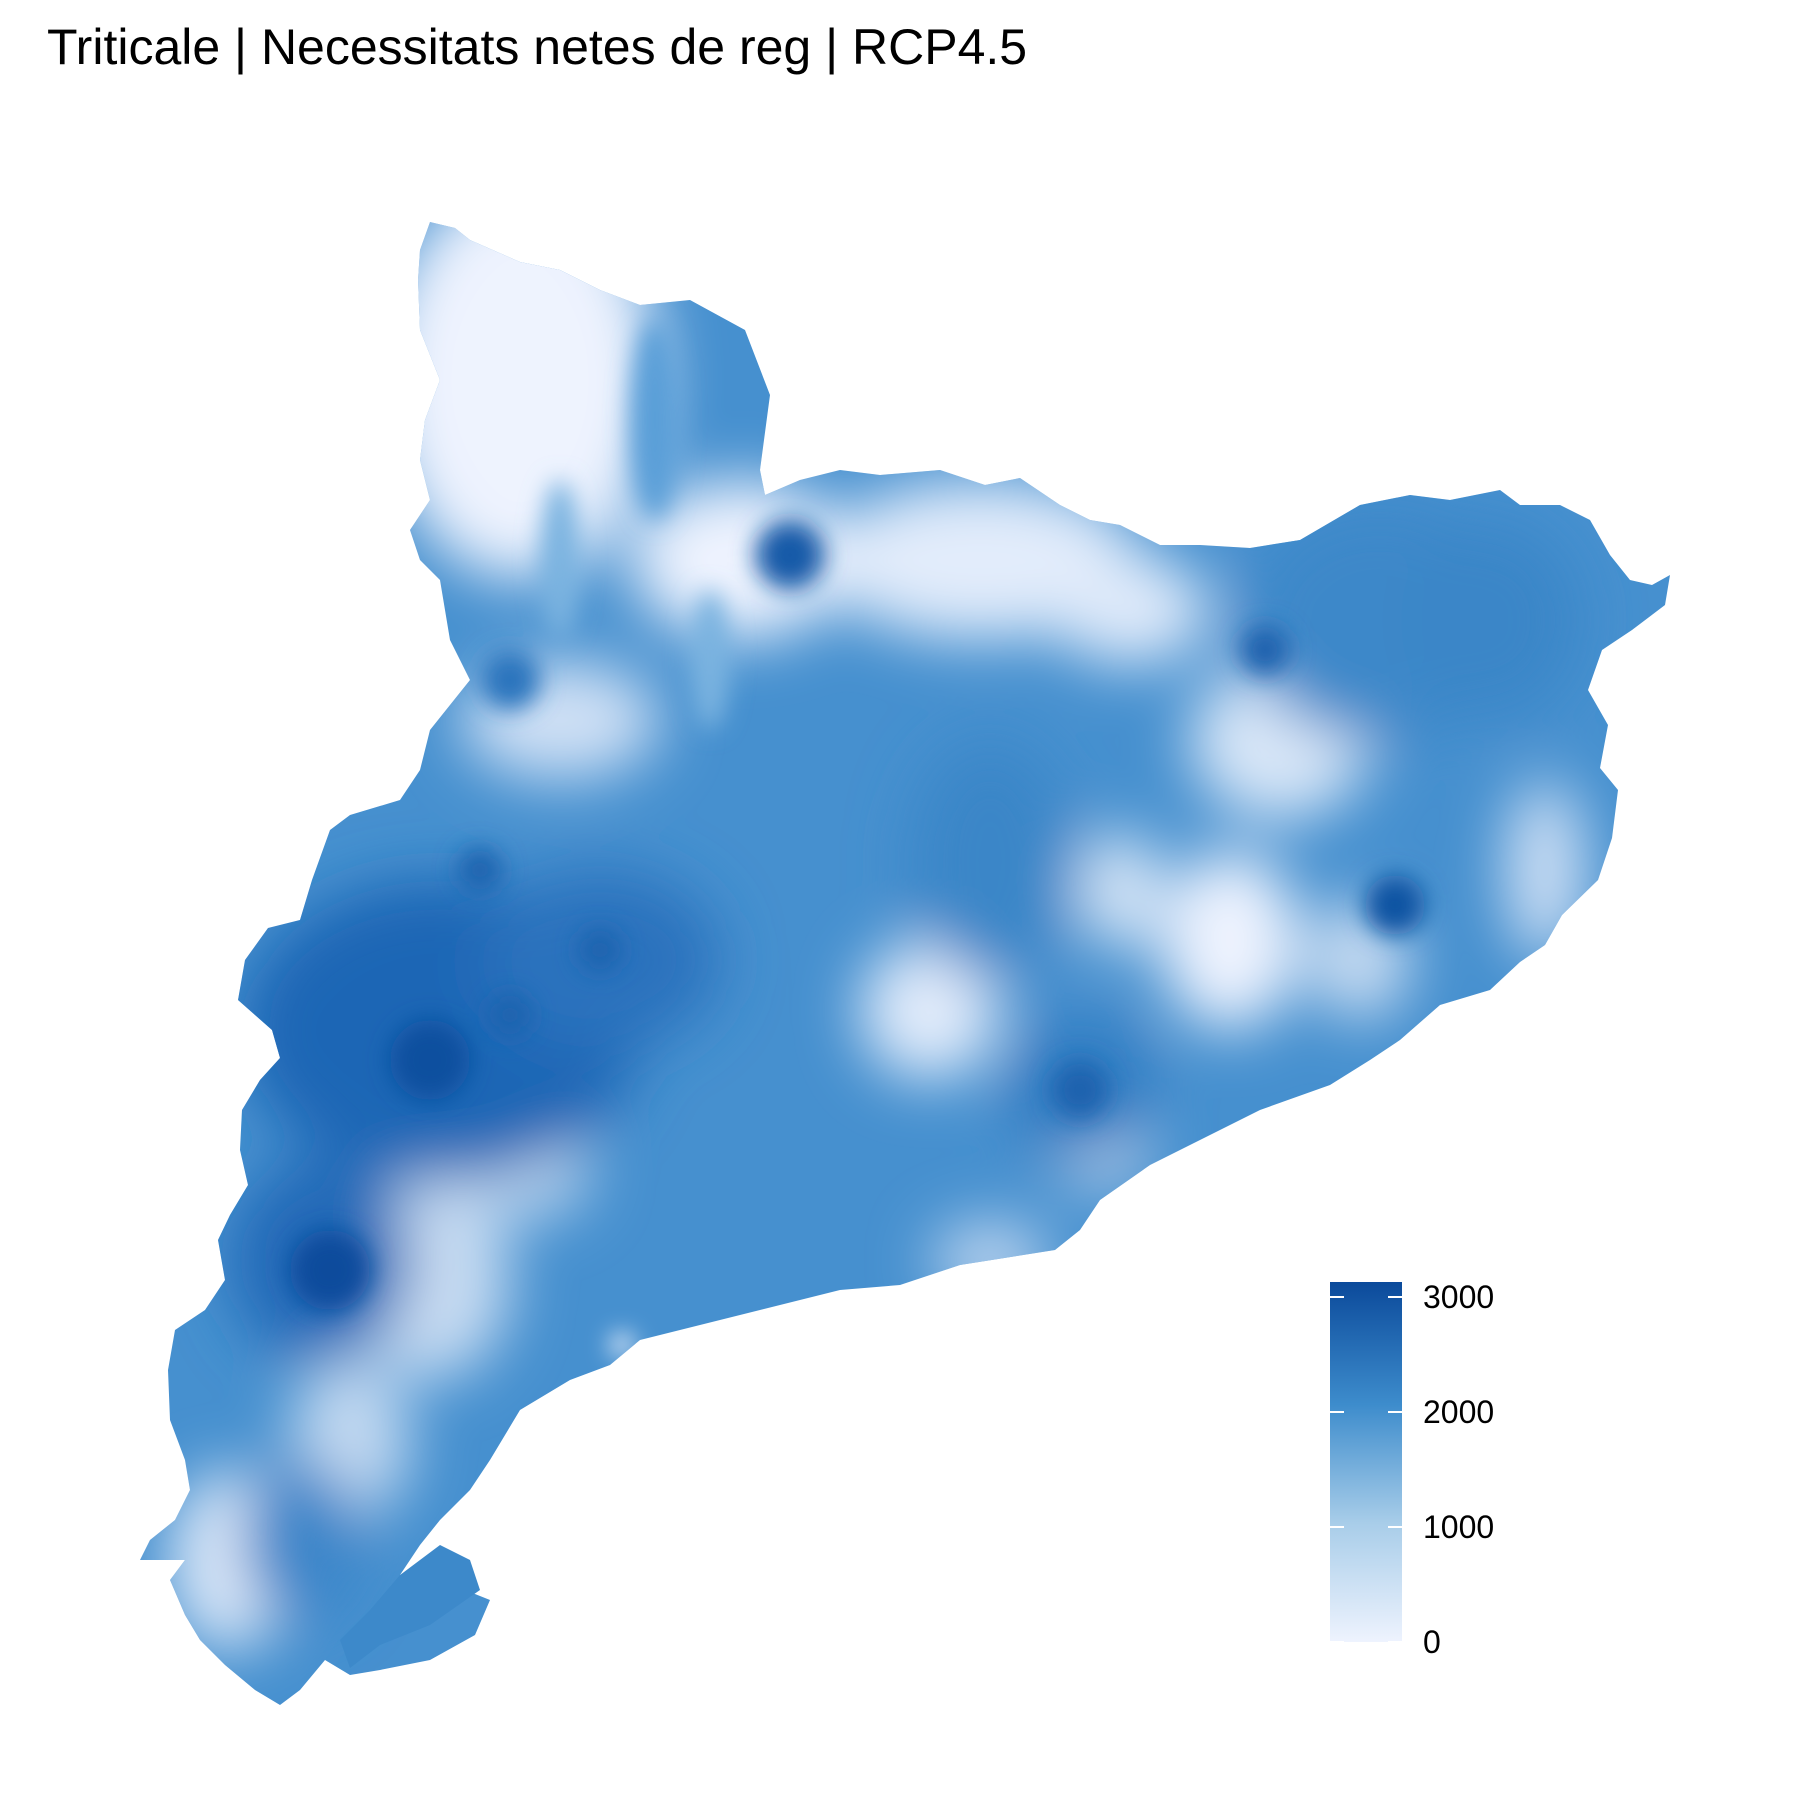 This screenshot has width=1800, height=1800. I want to click on legend-tick-label: 0, so click(1432, 1642).